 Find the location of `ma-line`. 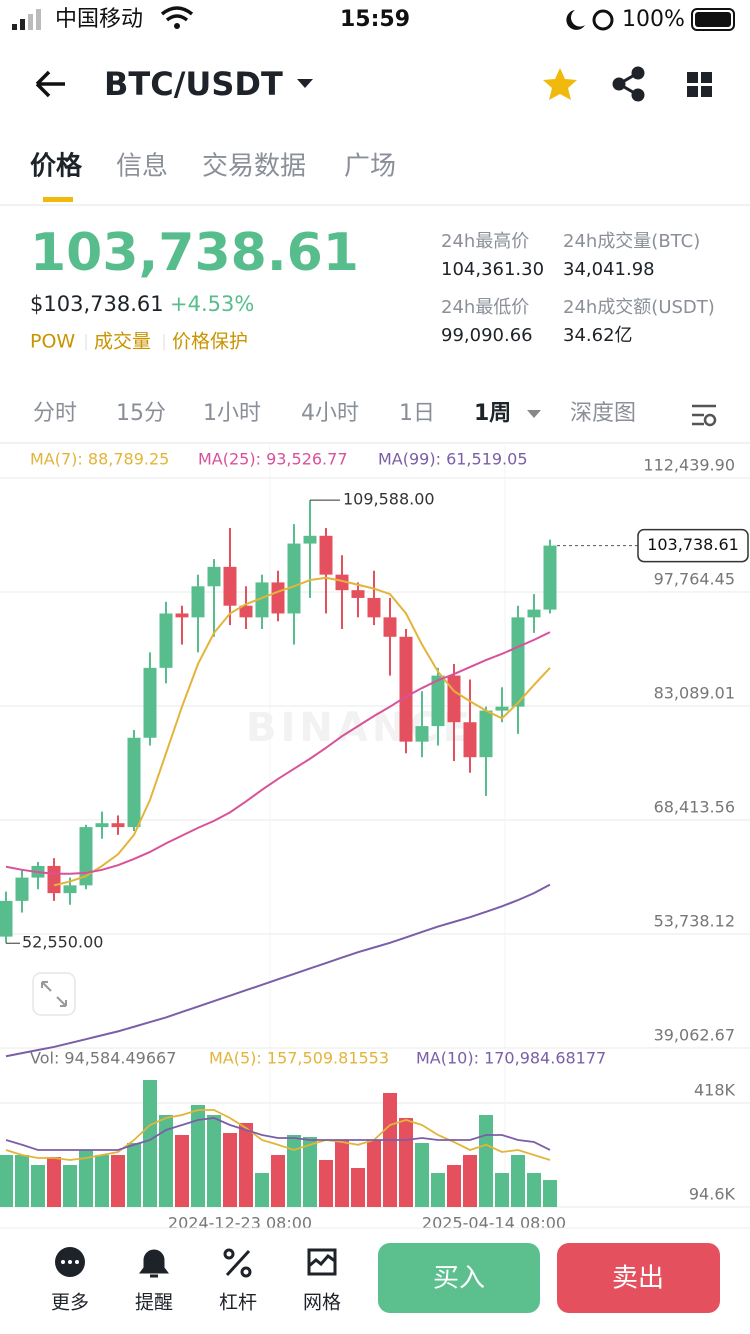

ma-line is located at coordinates (278, 970).